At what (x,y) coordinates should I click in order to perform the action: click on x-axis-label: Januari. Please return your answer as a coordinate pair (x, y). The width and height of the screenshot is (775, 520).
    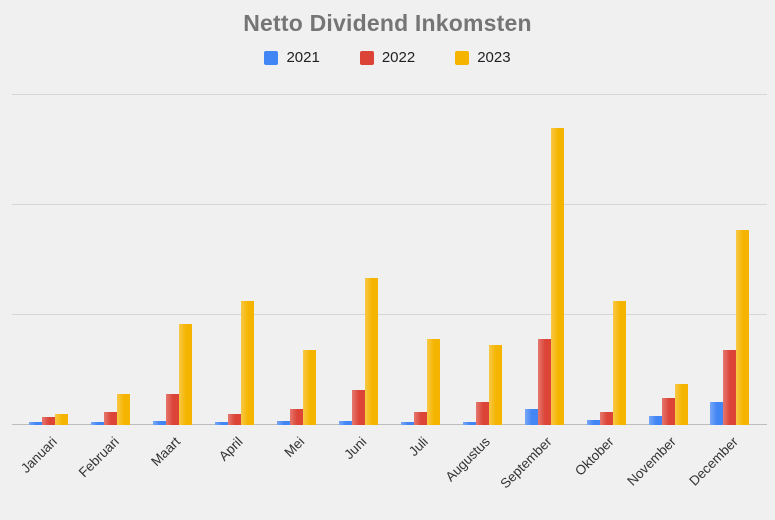
    Looking at the image, I should click on (38, 455).